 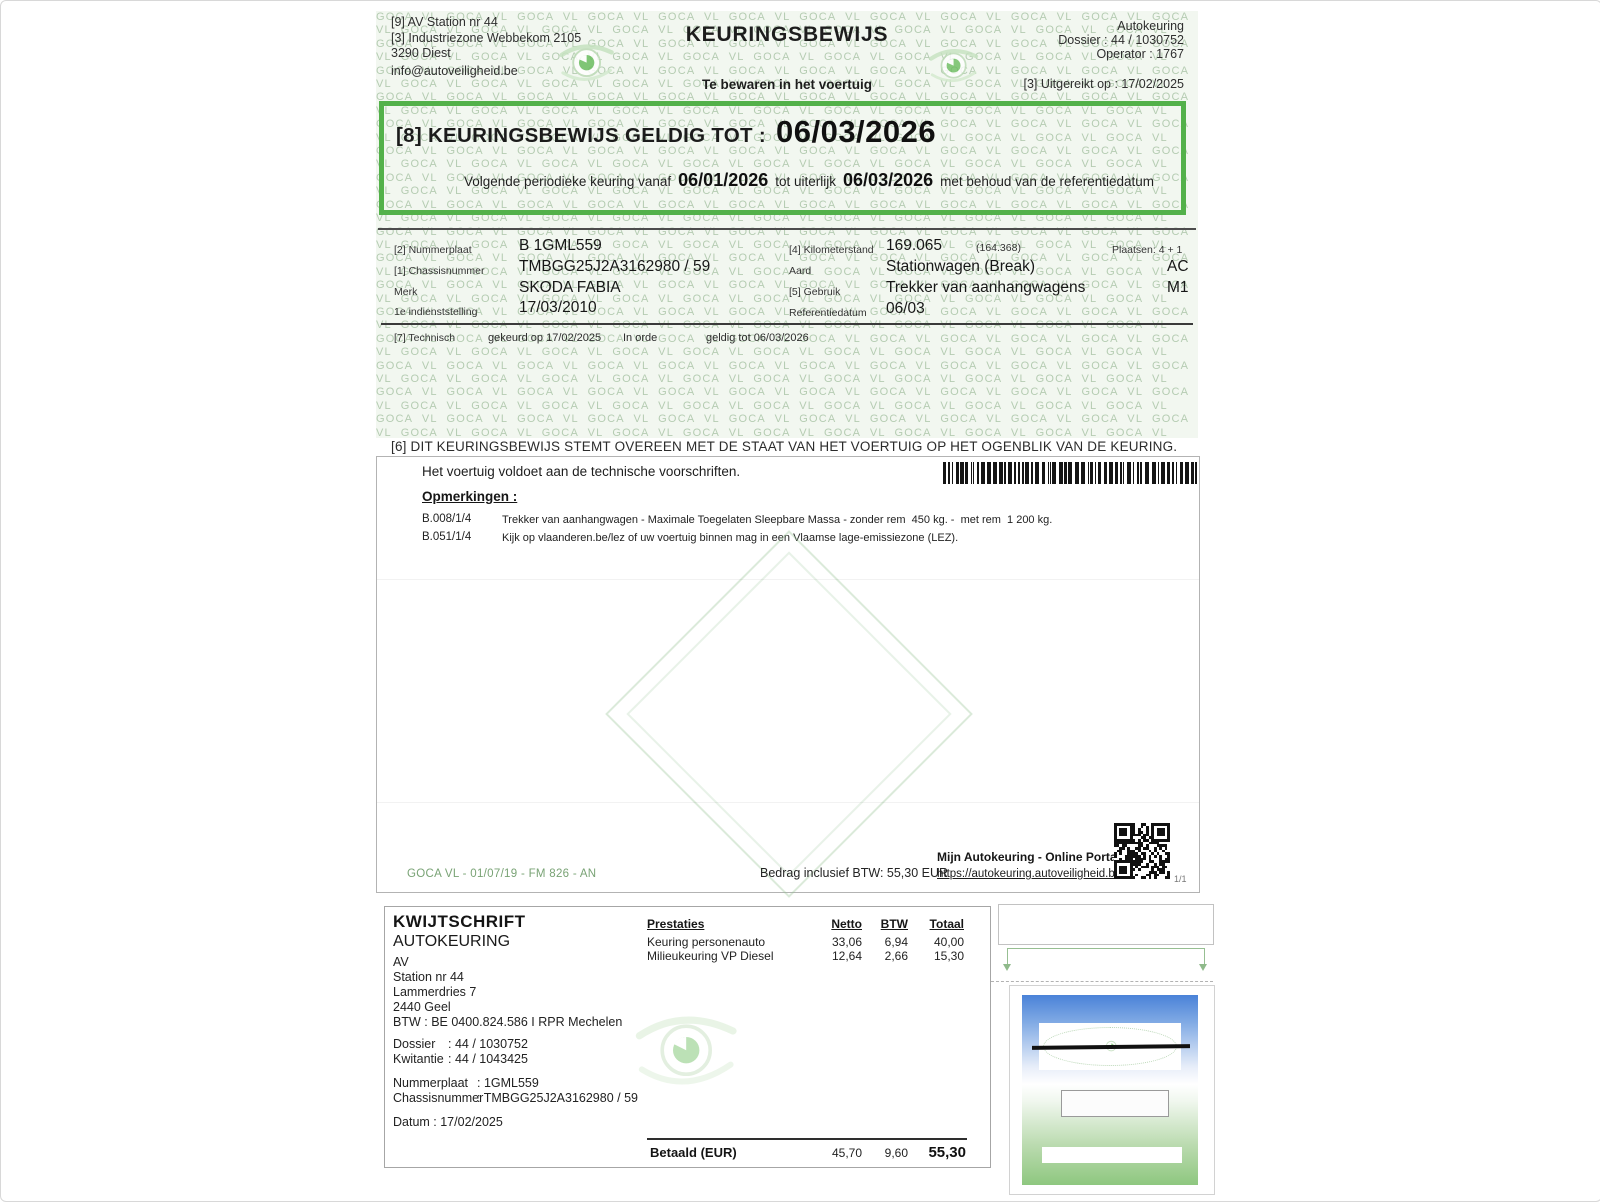 What do you see at coordinates (452, 941) in the screenshot?
I see `receipt-subtitle: AUTOKEURING` at bounding box center [452, 941].